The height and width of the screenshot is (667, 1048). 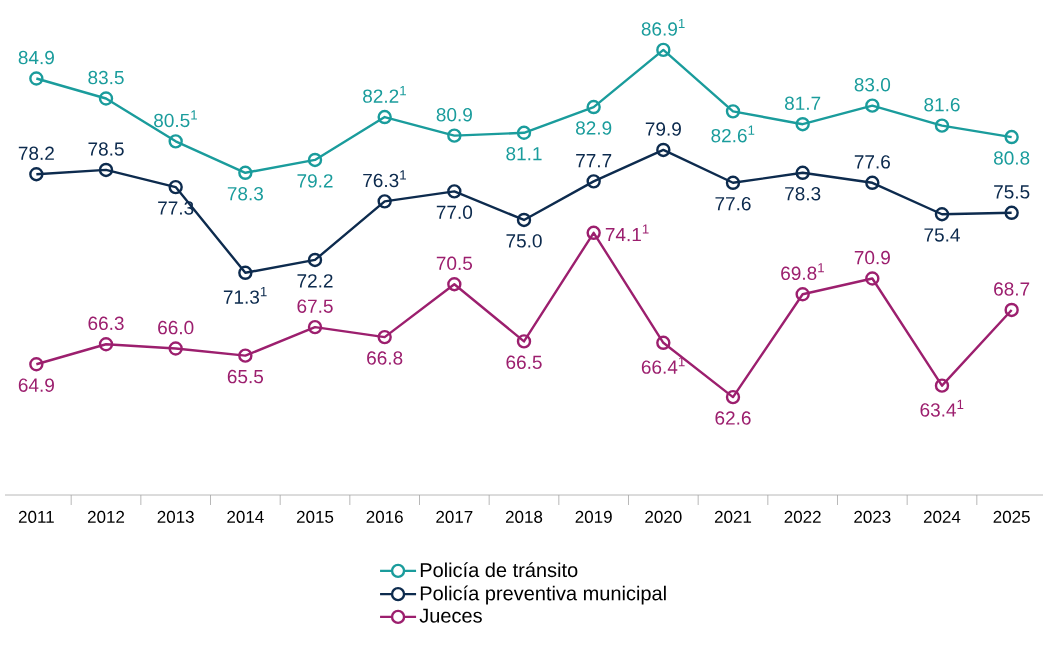 What do you see at coordinates (802, 516) in the screenshot?
I see `x-tick-label: 2022` at bounding box center [802, 516].